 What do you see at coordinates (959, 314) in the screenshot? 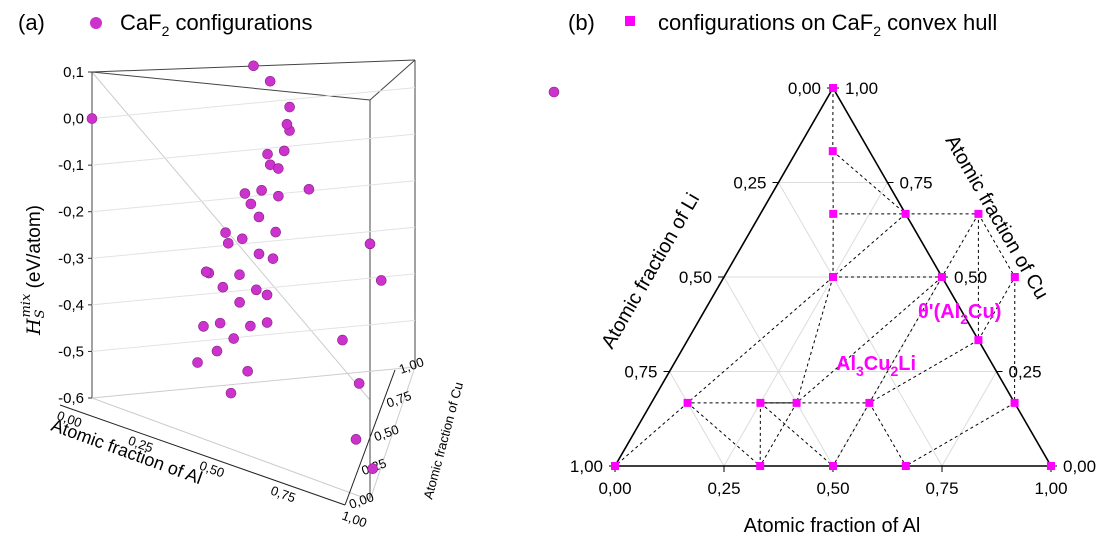
I see `annotation-theta: θ'(Al2Cu)` at bounding box center [959, 314].